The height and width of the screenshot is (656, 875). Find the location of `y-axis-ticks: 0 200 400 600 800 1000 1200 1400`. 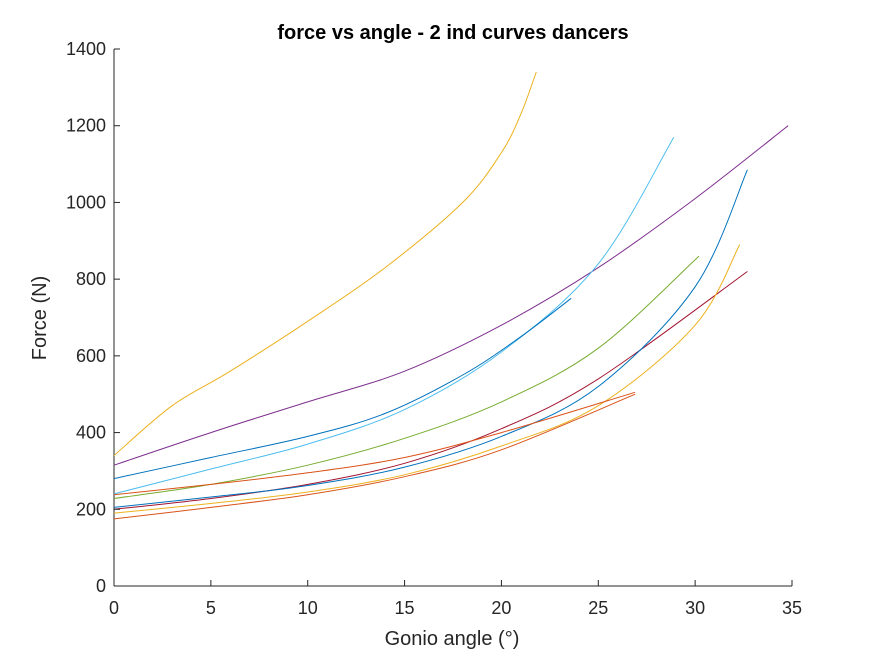

y-axis-ticks: 0 200 400 600 800 1000 1200 1400 is located at coordinates (93, 317).